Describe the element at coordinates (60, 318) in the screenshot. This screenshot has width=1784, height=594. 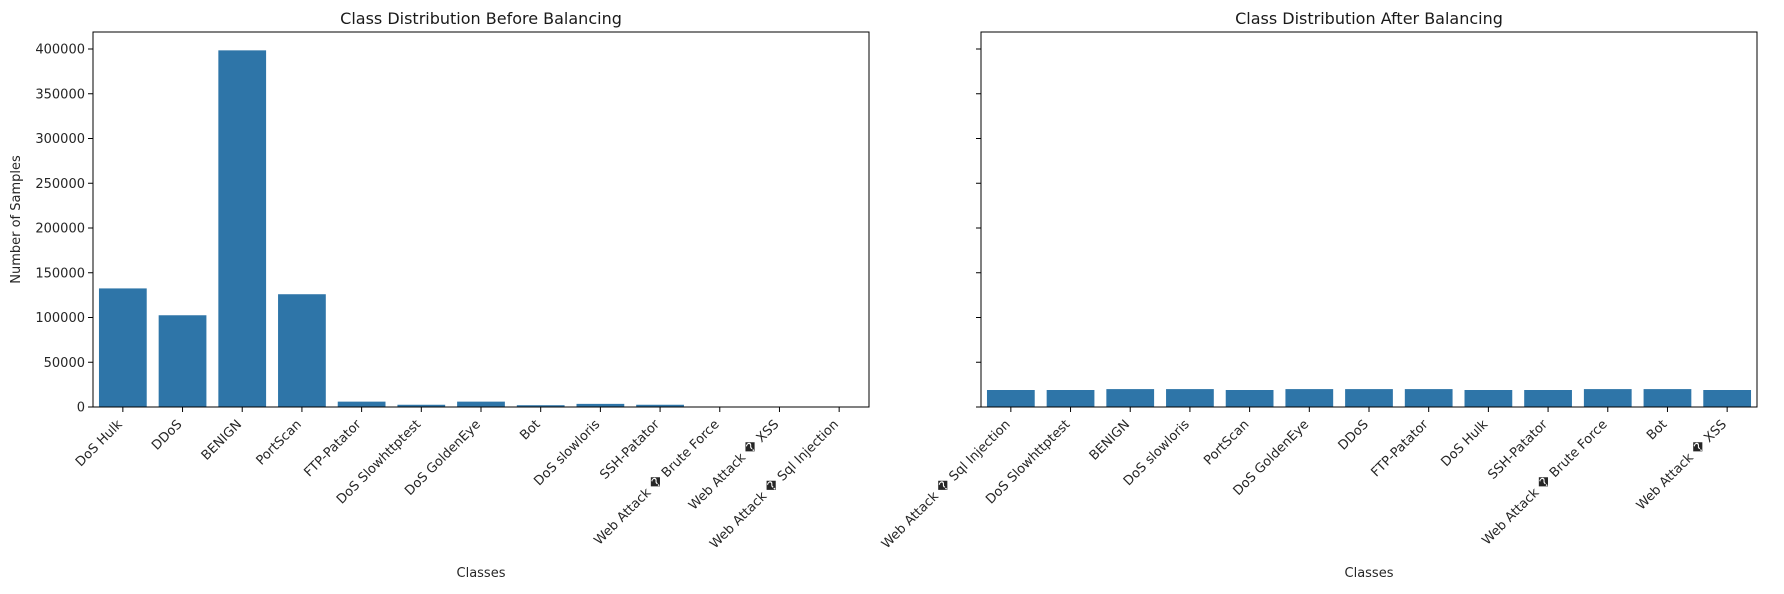
I see `y-tick-label: 100000` at that location.